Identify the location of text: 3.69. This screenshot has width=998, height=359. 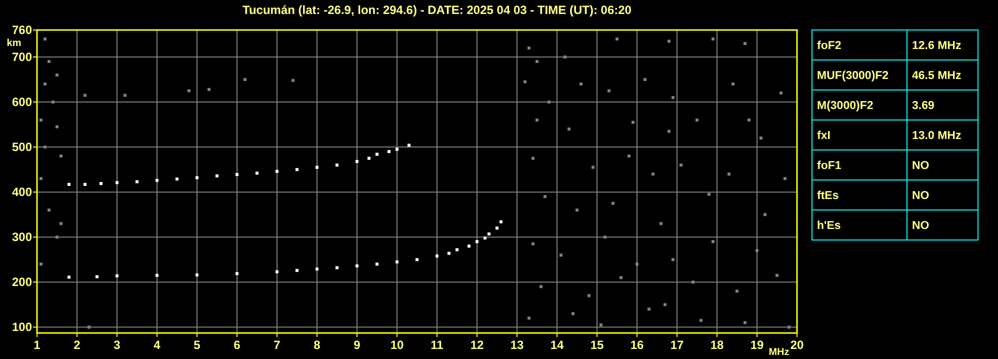
(923, 106).